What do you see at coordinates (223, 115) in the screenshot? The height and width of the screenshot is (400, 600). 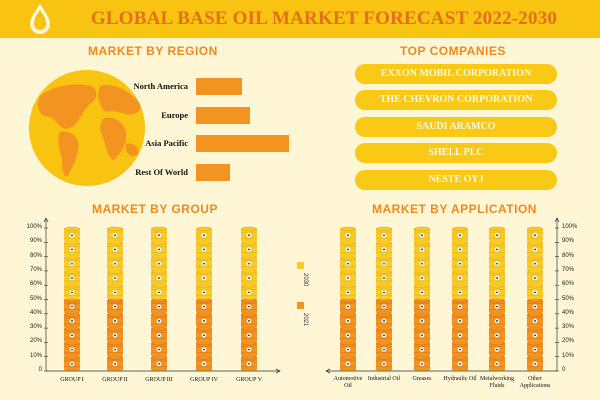 I see `region-bar-europe` at bounding box center [223, 115].